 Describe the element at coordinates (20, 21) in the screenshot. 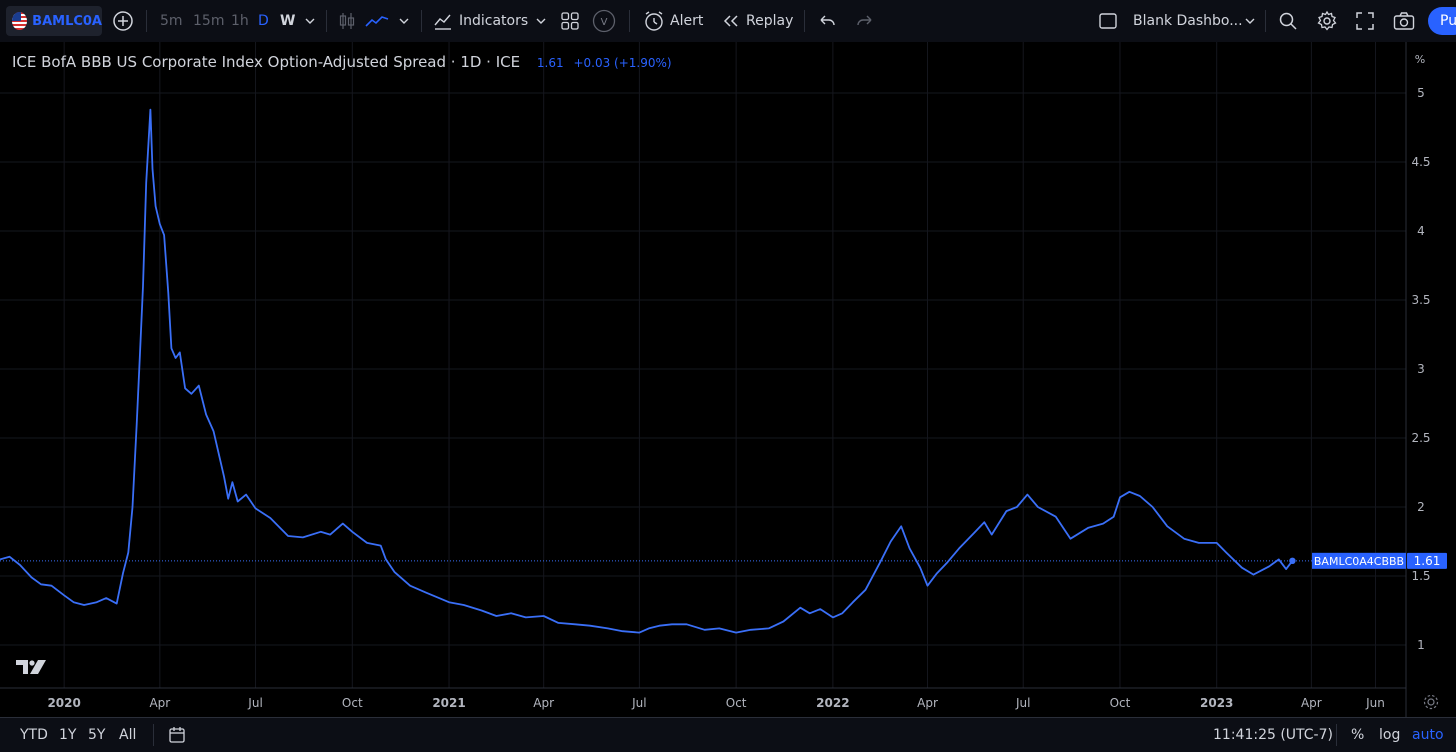

I see `us-flag-icon` at that location.